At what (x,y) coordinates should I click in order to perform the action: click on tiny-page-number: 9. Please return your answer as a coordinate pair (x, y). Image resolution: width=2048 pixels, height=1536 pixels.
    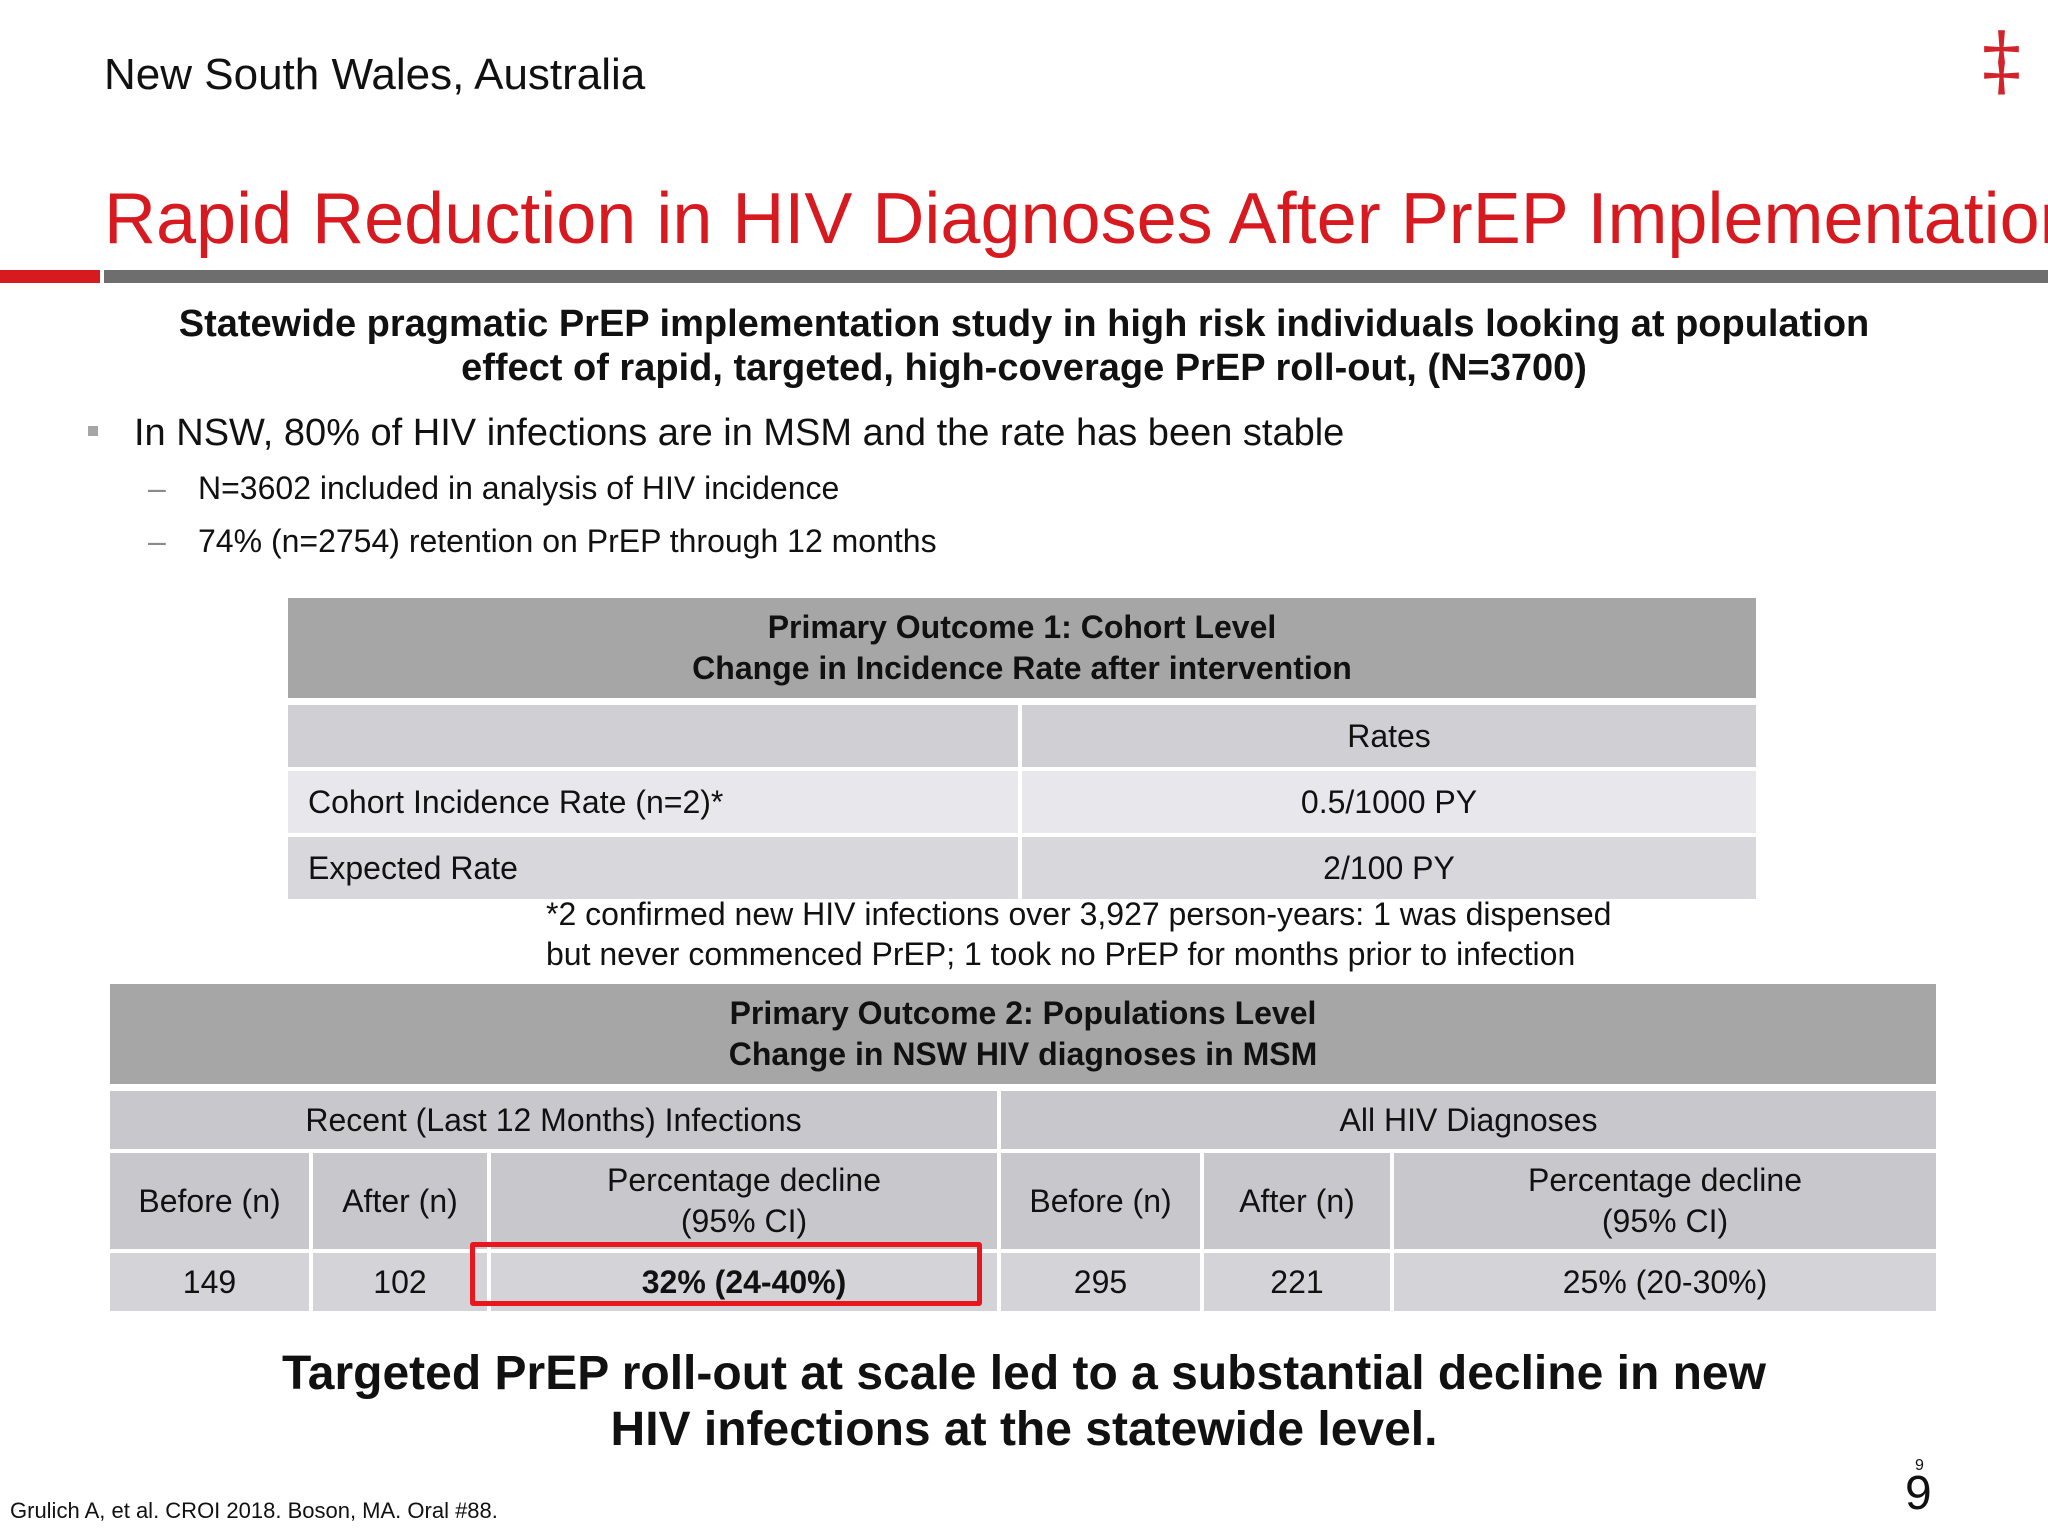
    Looking at the image, I should click on (1919, 1465).